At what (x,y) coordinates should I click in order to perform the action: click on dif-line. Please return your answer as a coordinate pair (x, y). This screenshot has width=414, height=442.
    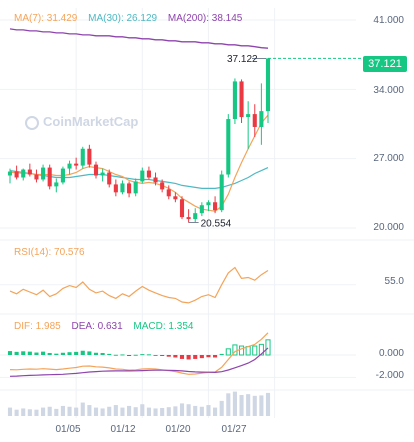
    Looking at the image, I should click on (139, 353).